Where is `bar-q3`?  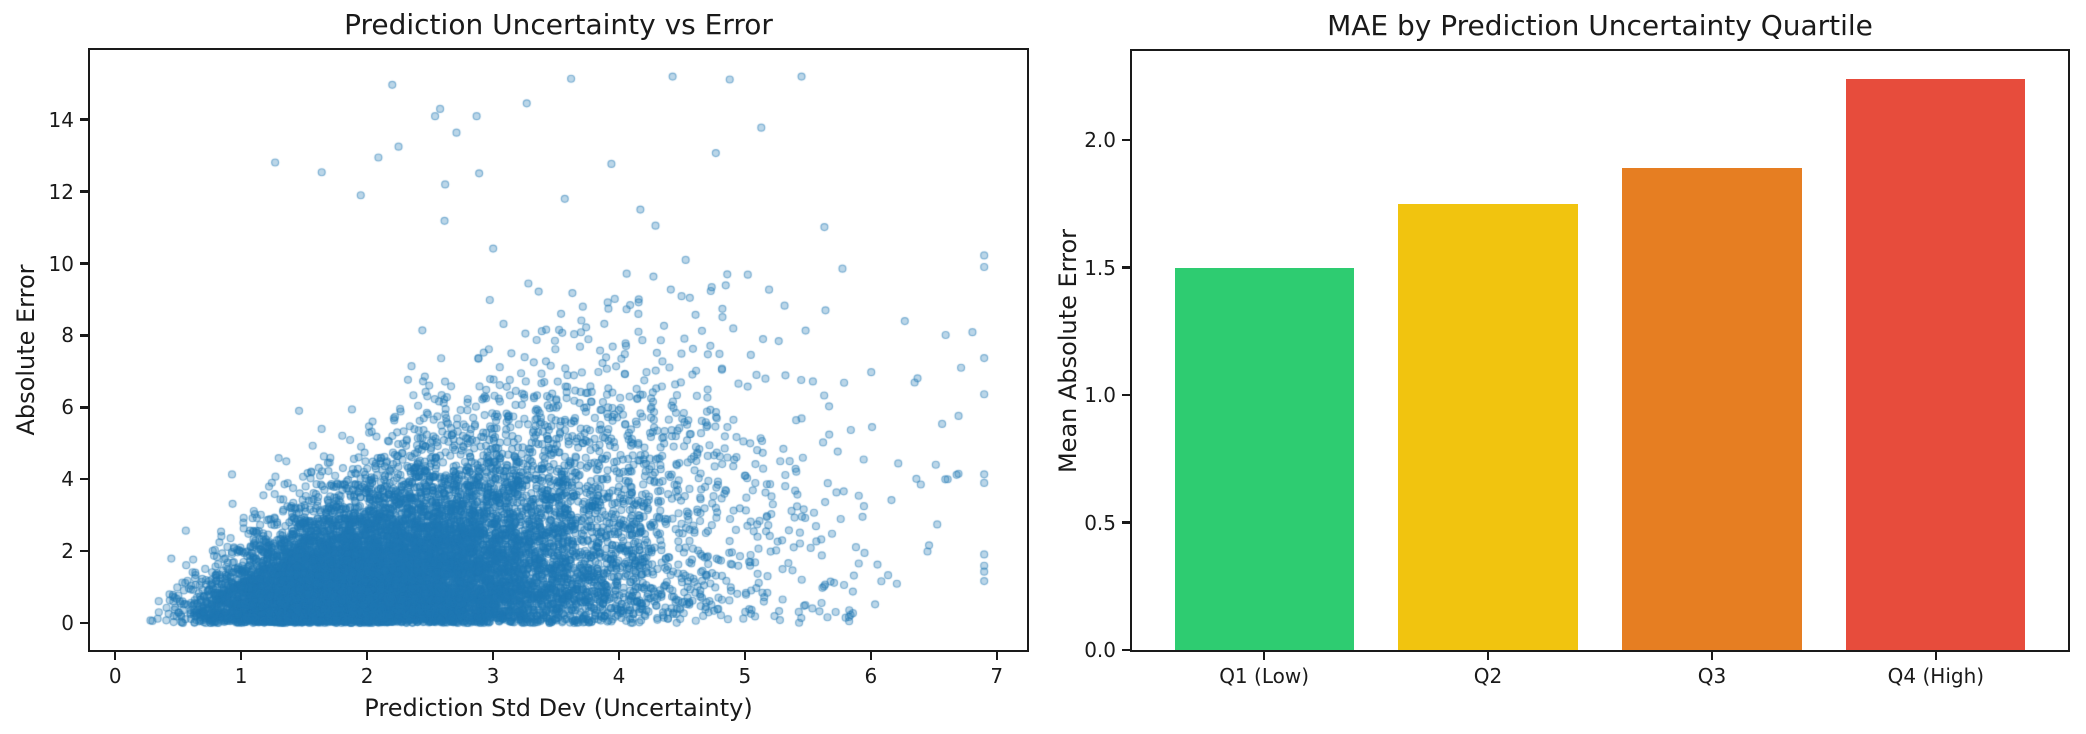
bar-q3 is located at coordinates (1712, 409).